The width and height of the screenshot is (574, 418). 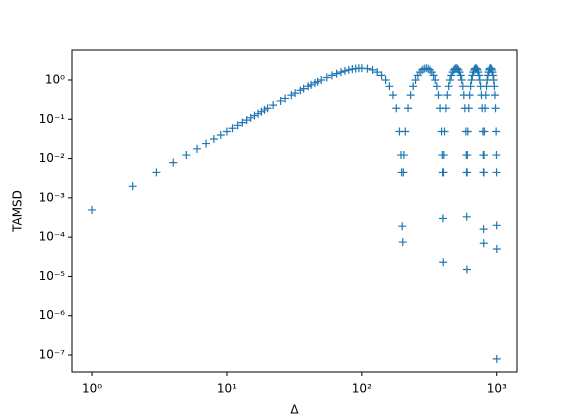 I want to click on y-tick-label: 10⁰, so click(x=55, y=79).